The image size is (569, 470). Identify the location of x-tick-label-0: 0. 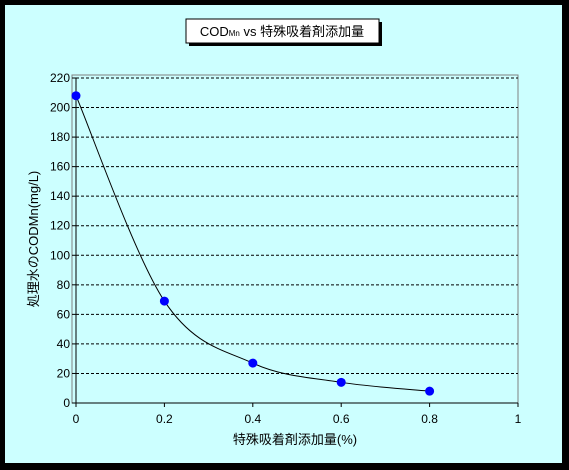
(76, 419).